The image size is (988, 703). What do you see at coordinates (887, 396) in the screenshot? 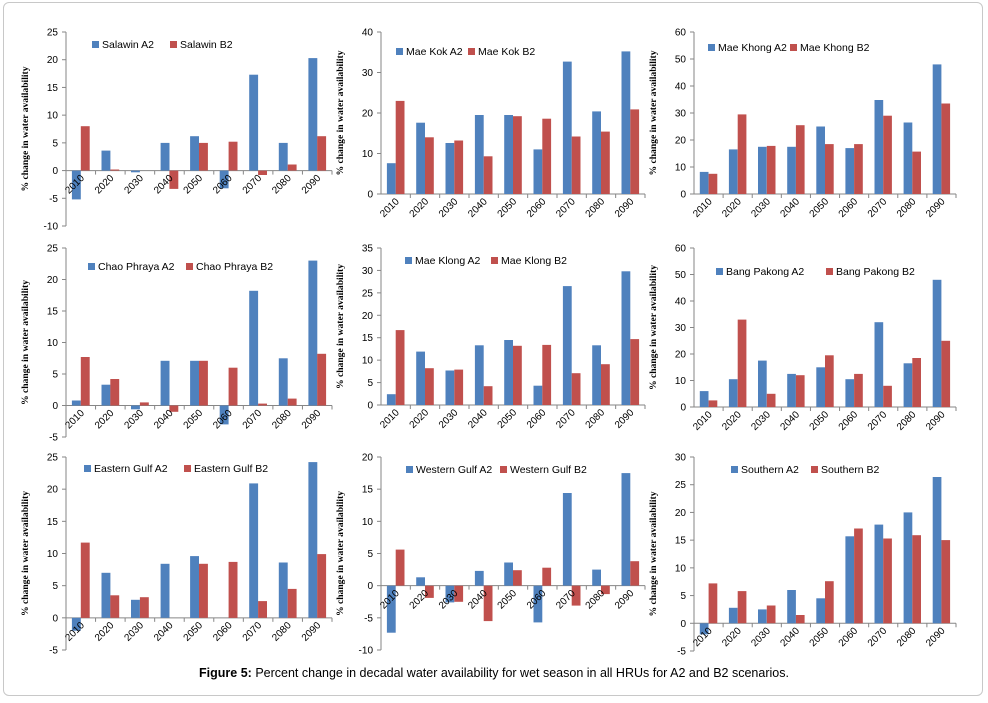
I see `bar-bang-pakong-b2-2070` at bounding box center [887, 396].